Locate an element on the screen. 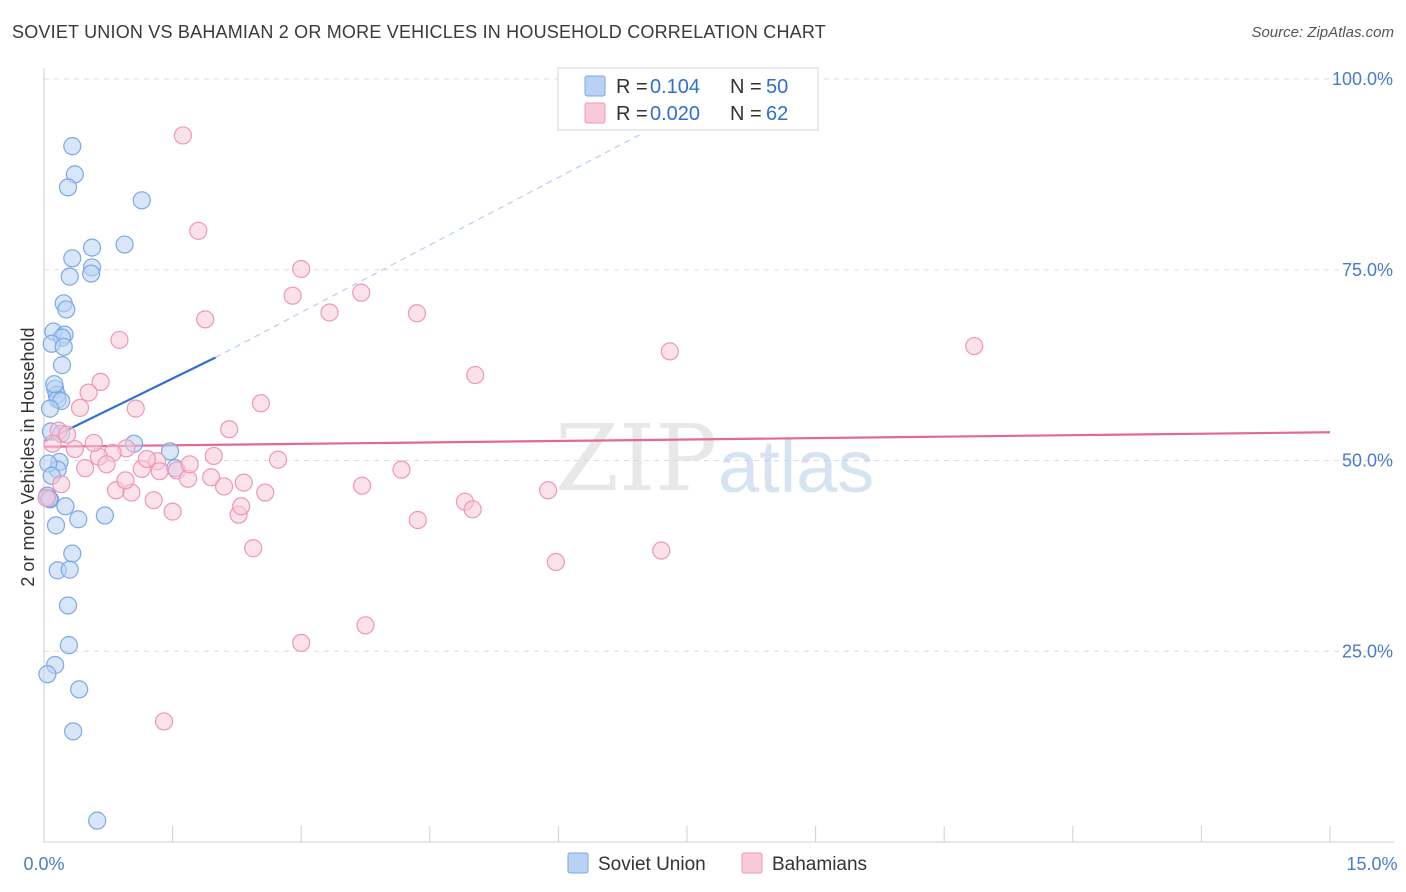 Image resolution: width=1406 pixels, height=892 pixels. watermark: ZIP atlas is located at coordinates (714, 458).